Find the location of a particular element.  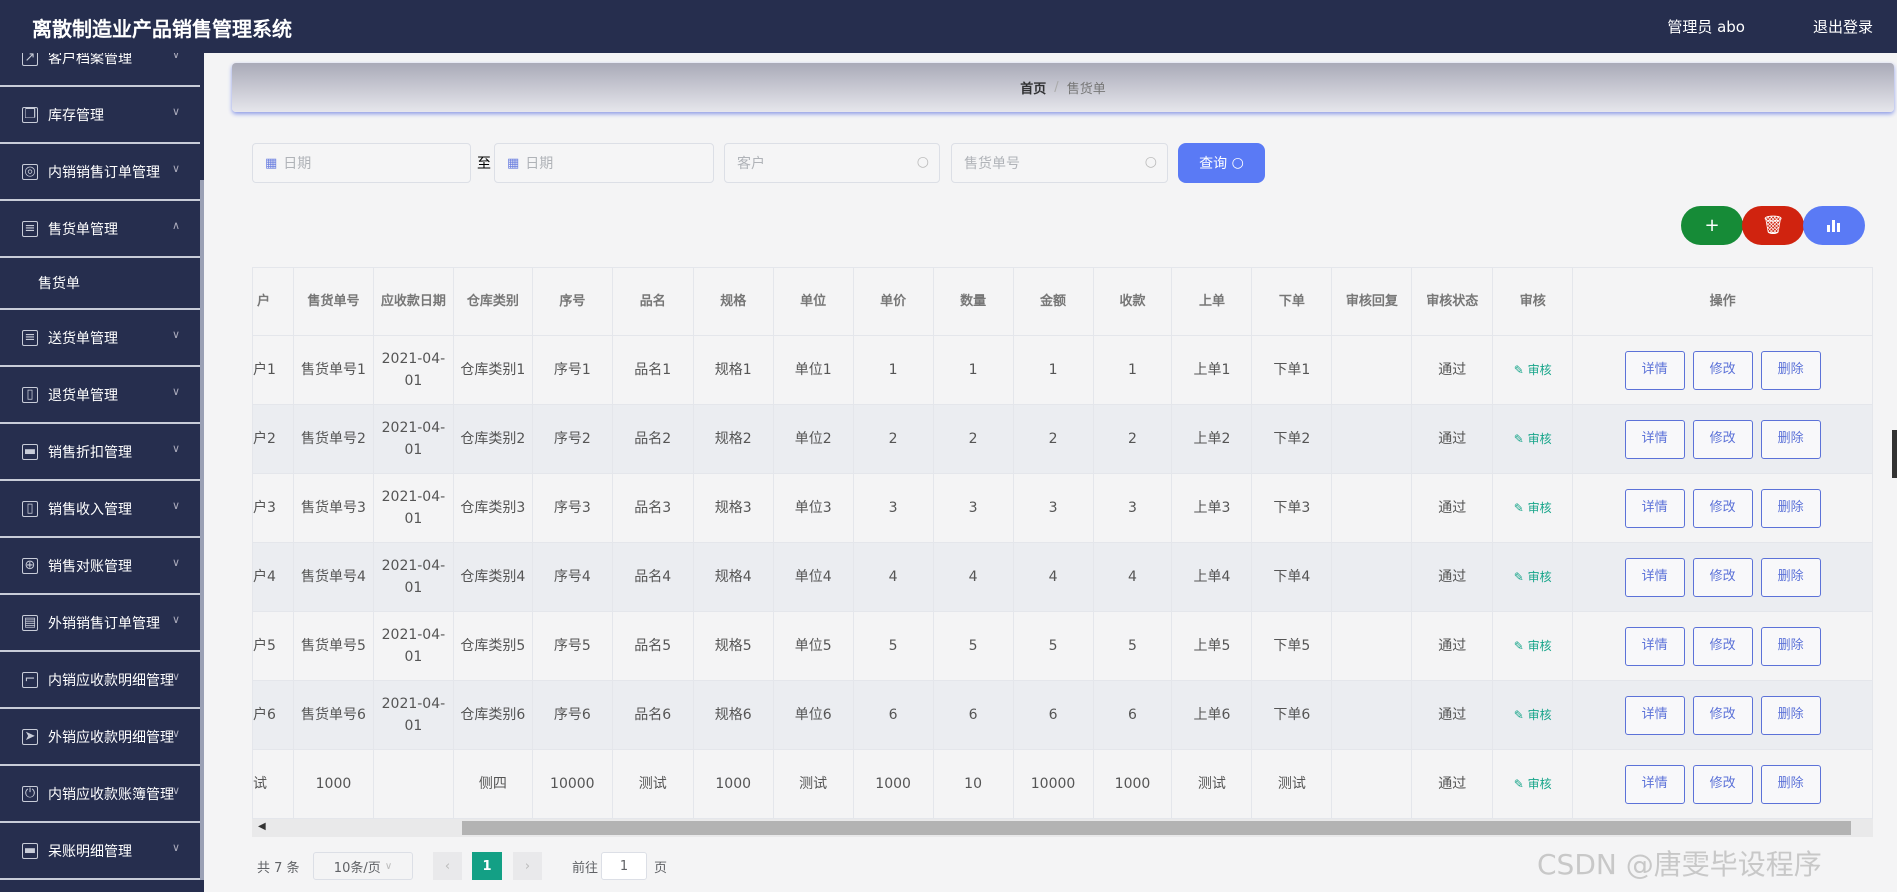

order-no-input: 售货单号 ○ is located at coordinates (1059, 163).